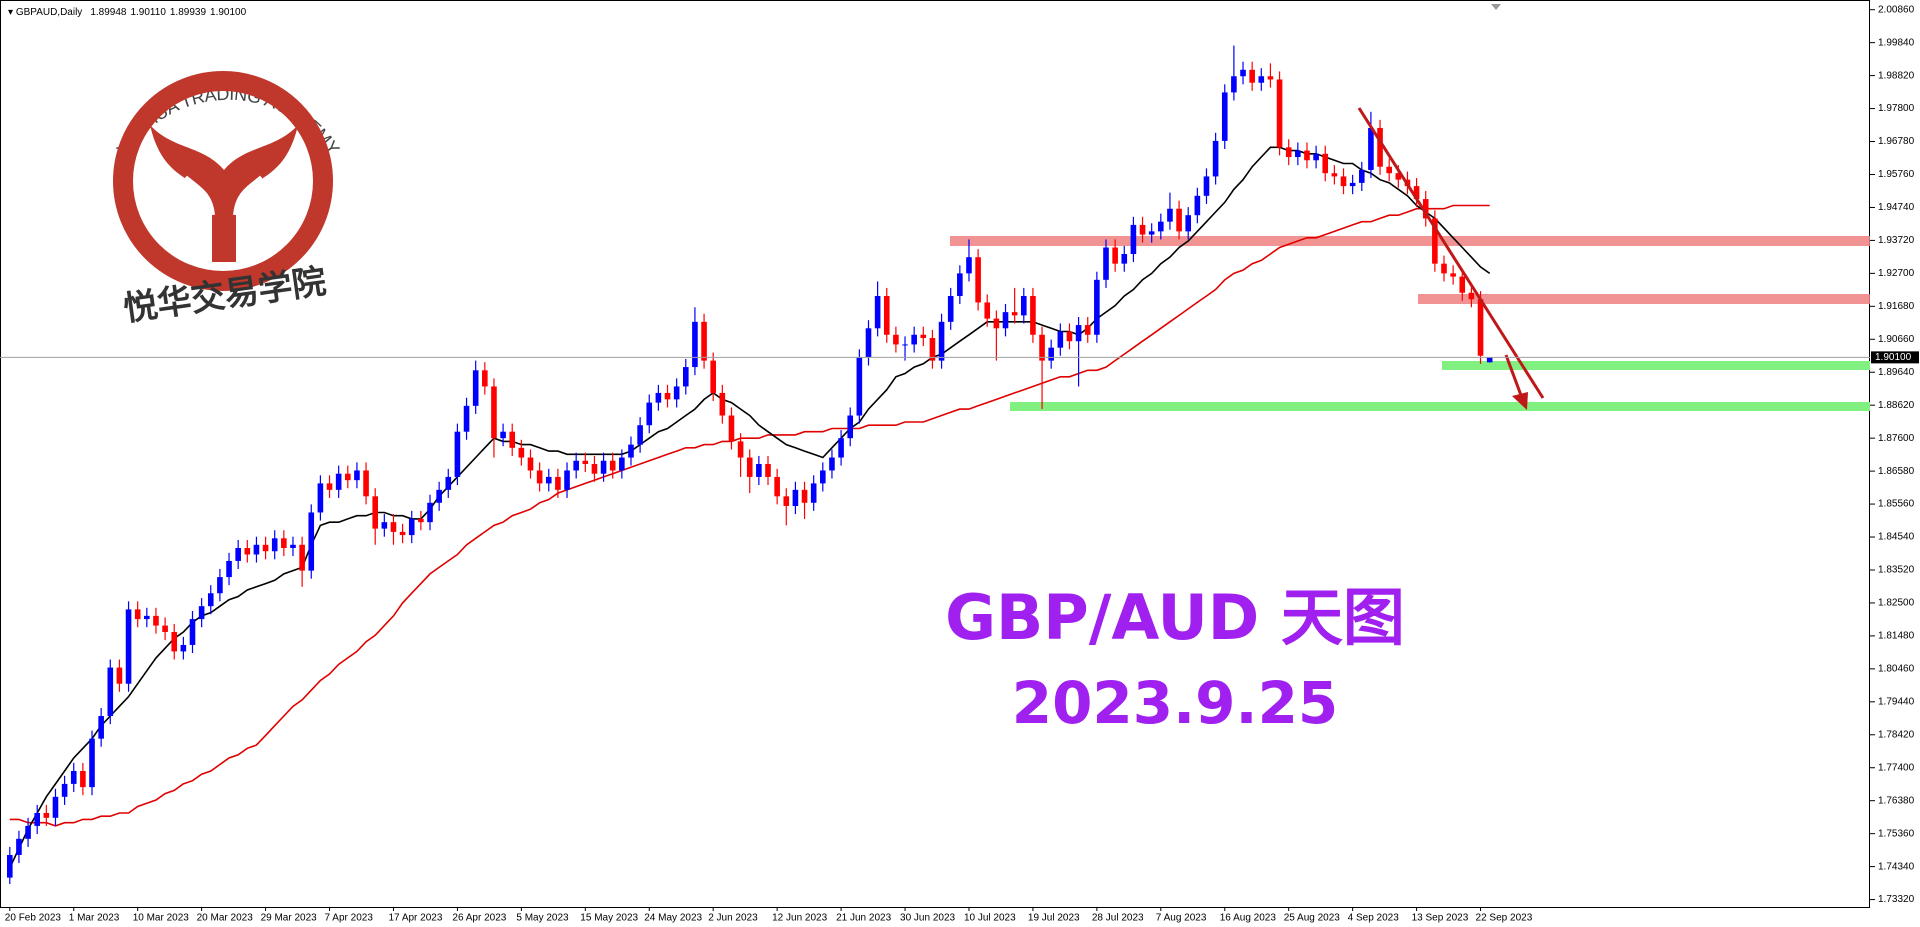 The image size is (1920, 927). What do you see at coordinates (799, 918) in the screenshot?
I see `x-tick-label: 12 Jun 2023` at bounding box center [799, 918].